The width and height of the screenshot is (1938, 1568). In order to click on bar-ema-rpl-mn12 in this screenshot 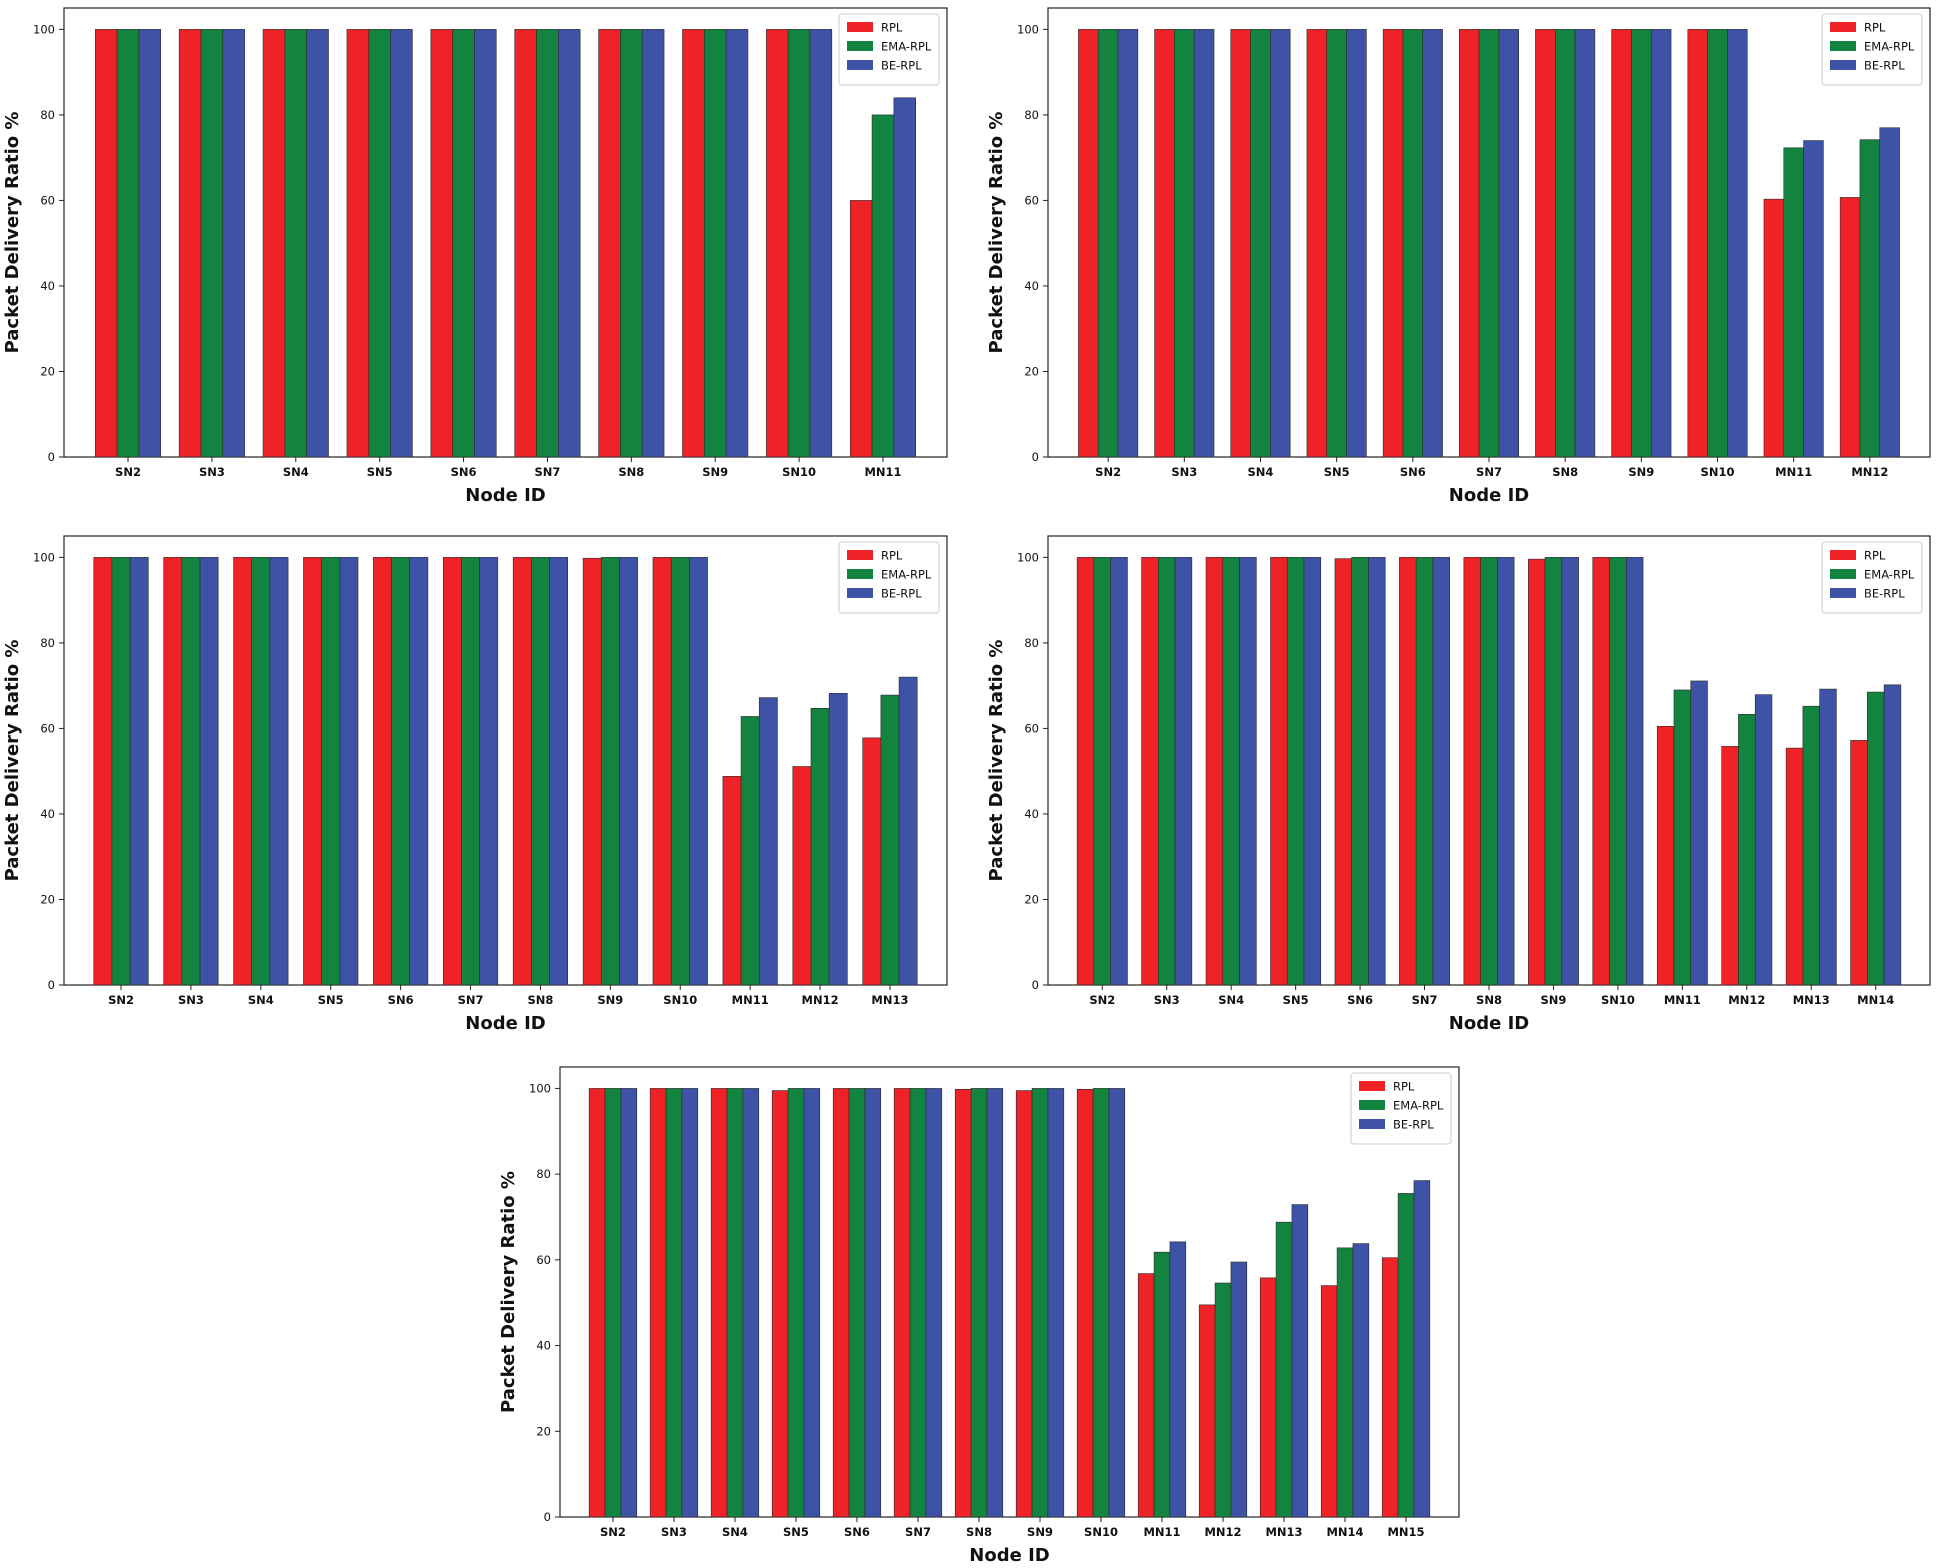, I will do `click(1223, 1400)`.